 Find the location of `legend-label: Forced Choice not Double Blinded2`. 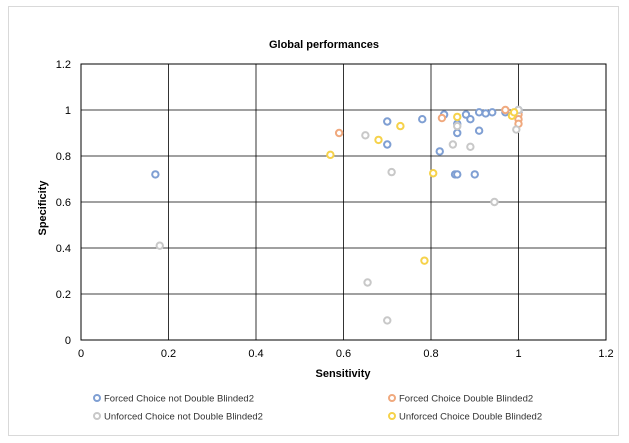

legend-label: Forced Choice not Double Blinded2 is located at coordinates (179, 399).